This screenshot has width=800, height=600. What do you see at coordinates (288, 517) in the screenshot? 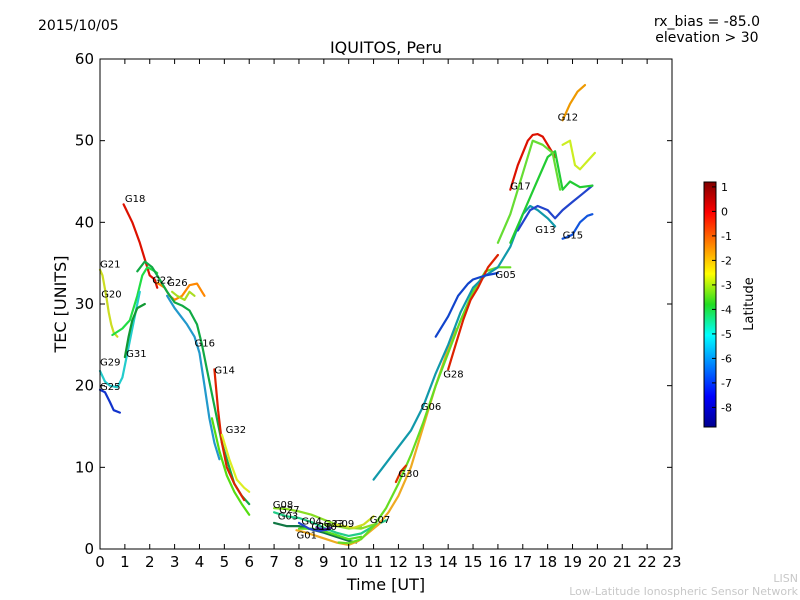
I see `series-label: G03` at bounding box center [288, 517].